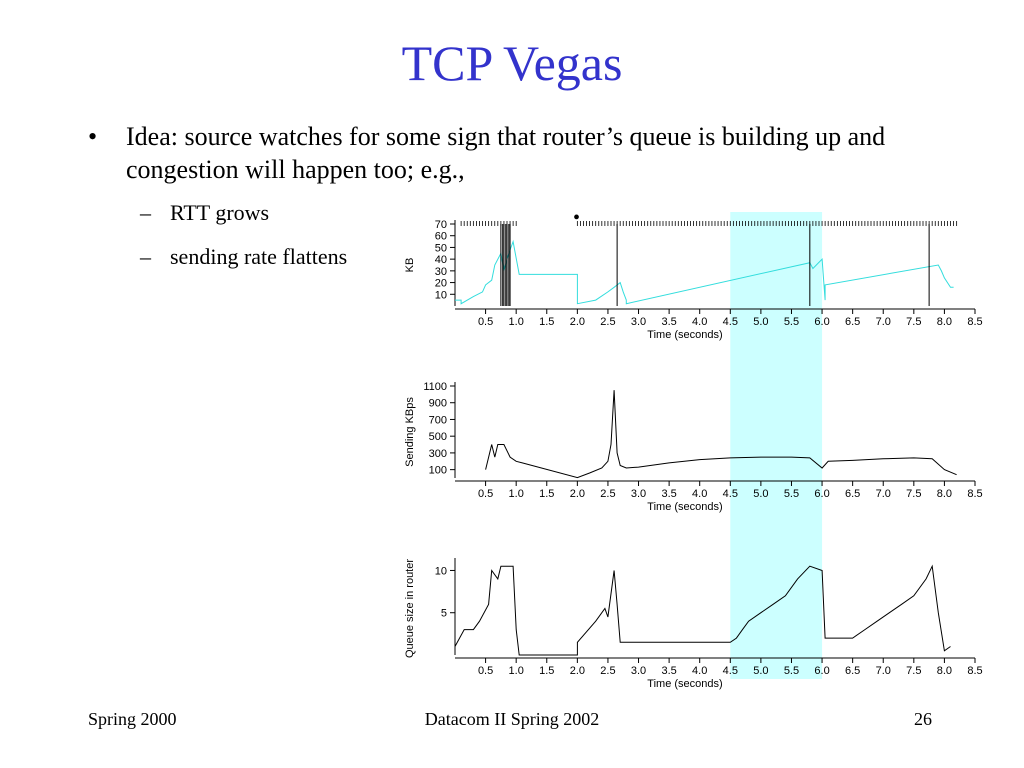  I want to click on y-tick-label: 900, so click(438, 404).